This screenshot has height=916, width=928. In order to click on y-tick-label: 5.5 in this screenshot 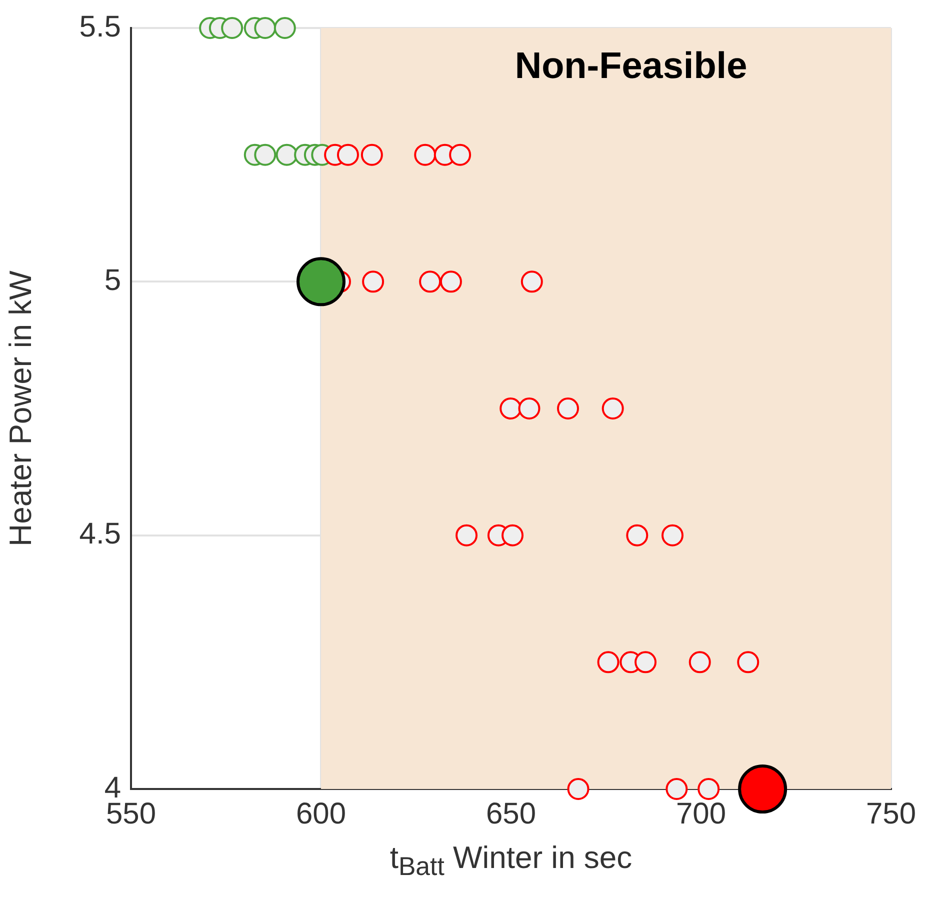, I will do `click(100, 27)`.